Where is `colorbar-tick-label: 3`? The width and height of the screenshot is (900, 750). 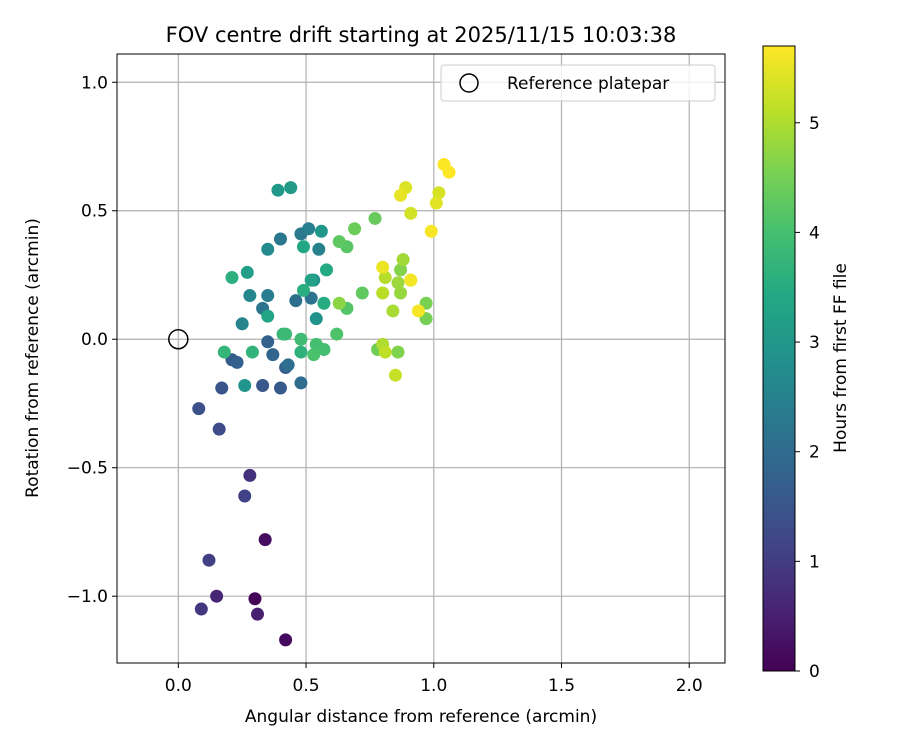
colorbar-tick-label: 3 is located at coordinates (814, 343).